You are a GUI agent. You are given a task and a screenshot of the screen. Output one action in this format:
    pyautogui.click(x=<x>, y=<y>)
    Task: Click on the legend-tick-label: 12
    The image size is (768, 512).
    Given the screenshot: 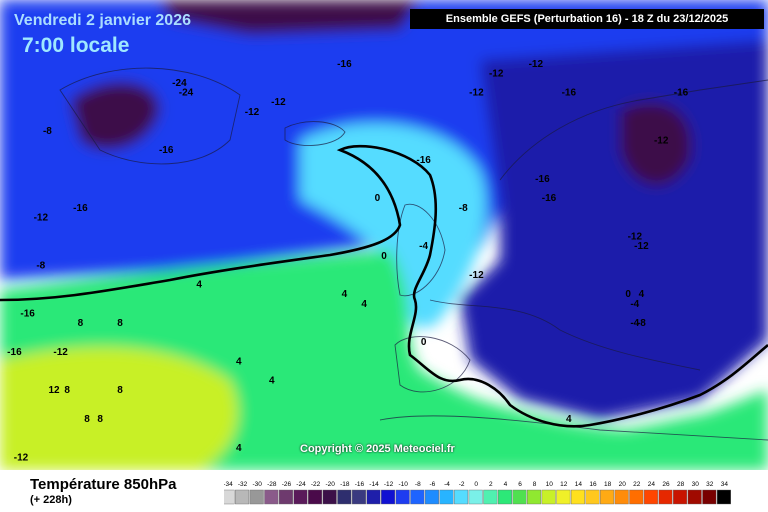 What is the action you would take?
    pyautogui.click(x=564, y=484)
    